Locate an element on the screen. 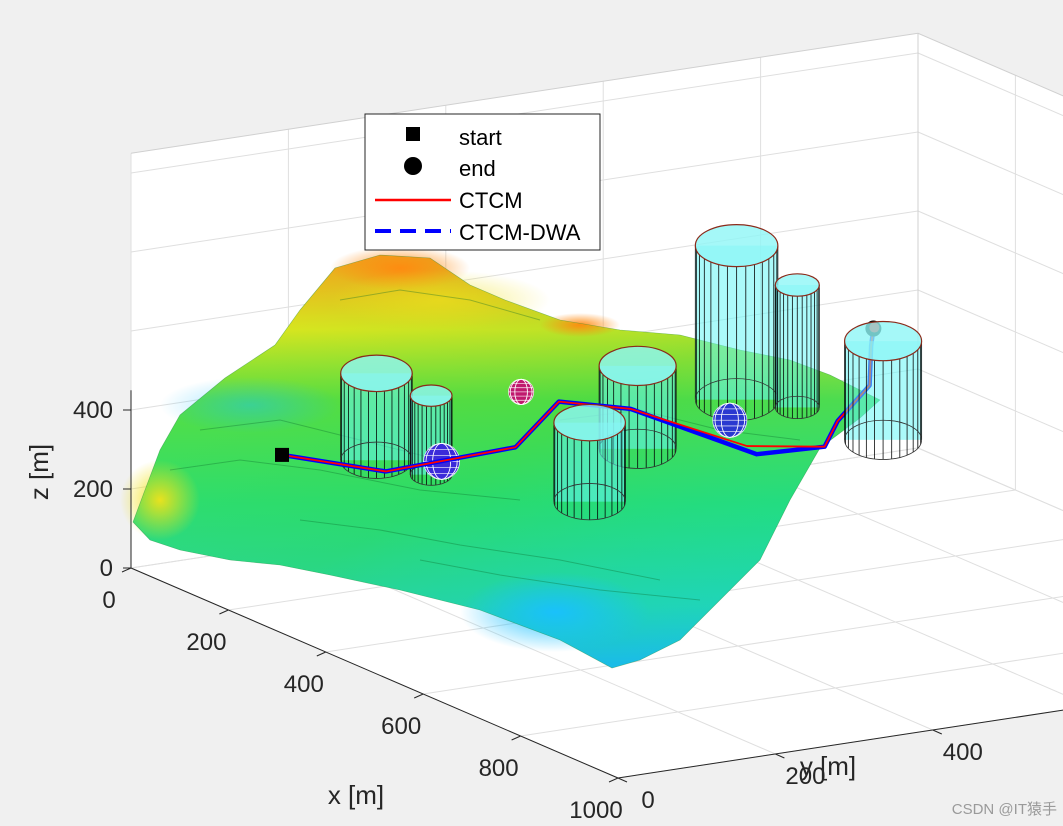 This screenshot has height=826, width=1063. x-tick-label: 600 is located at coordinates (401, 726).